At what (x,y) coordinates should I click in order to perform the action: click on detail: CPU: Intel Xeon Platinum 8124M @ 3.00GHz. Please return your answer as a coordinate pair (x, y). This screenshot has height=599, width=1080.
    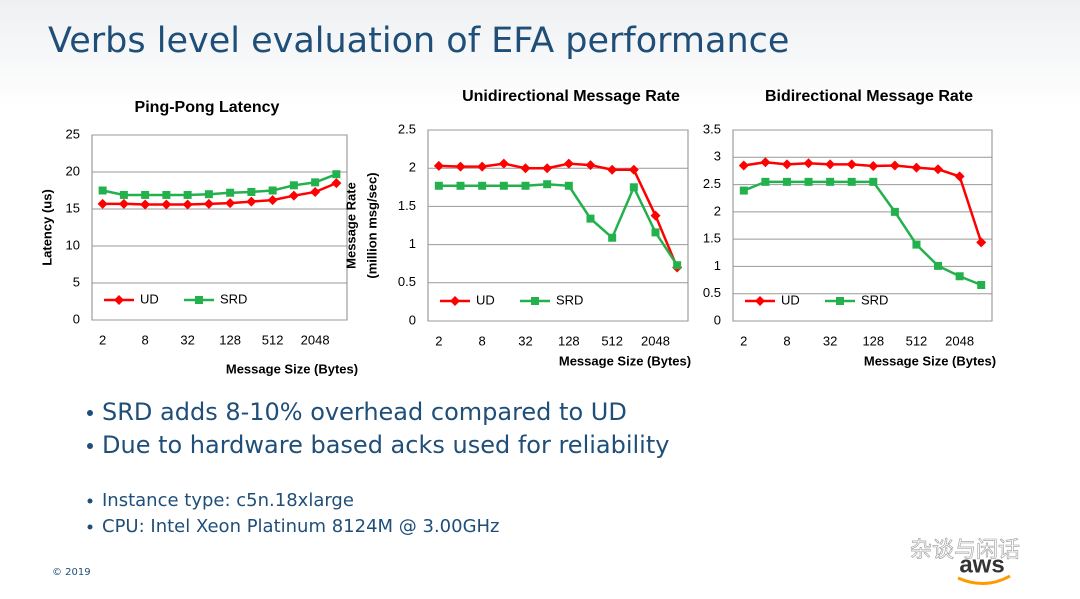
    Looking at the image, I should click on (301, 526).